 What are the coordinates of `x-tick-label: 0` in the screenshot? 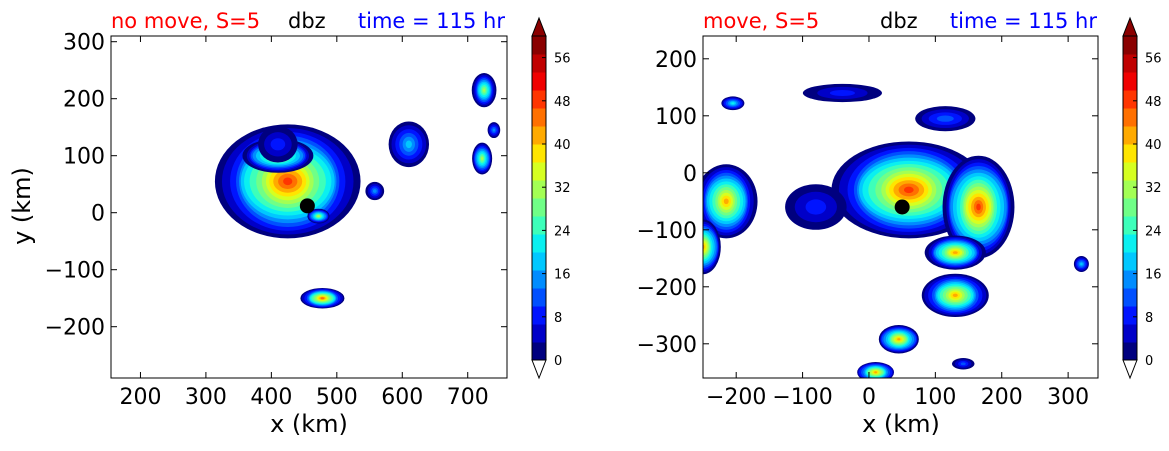 It's located at (869, 397).